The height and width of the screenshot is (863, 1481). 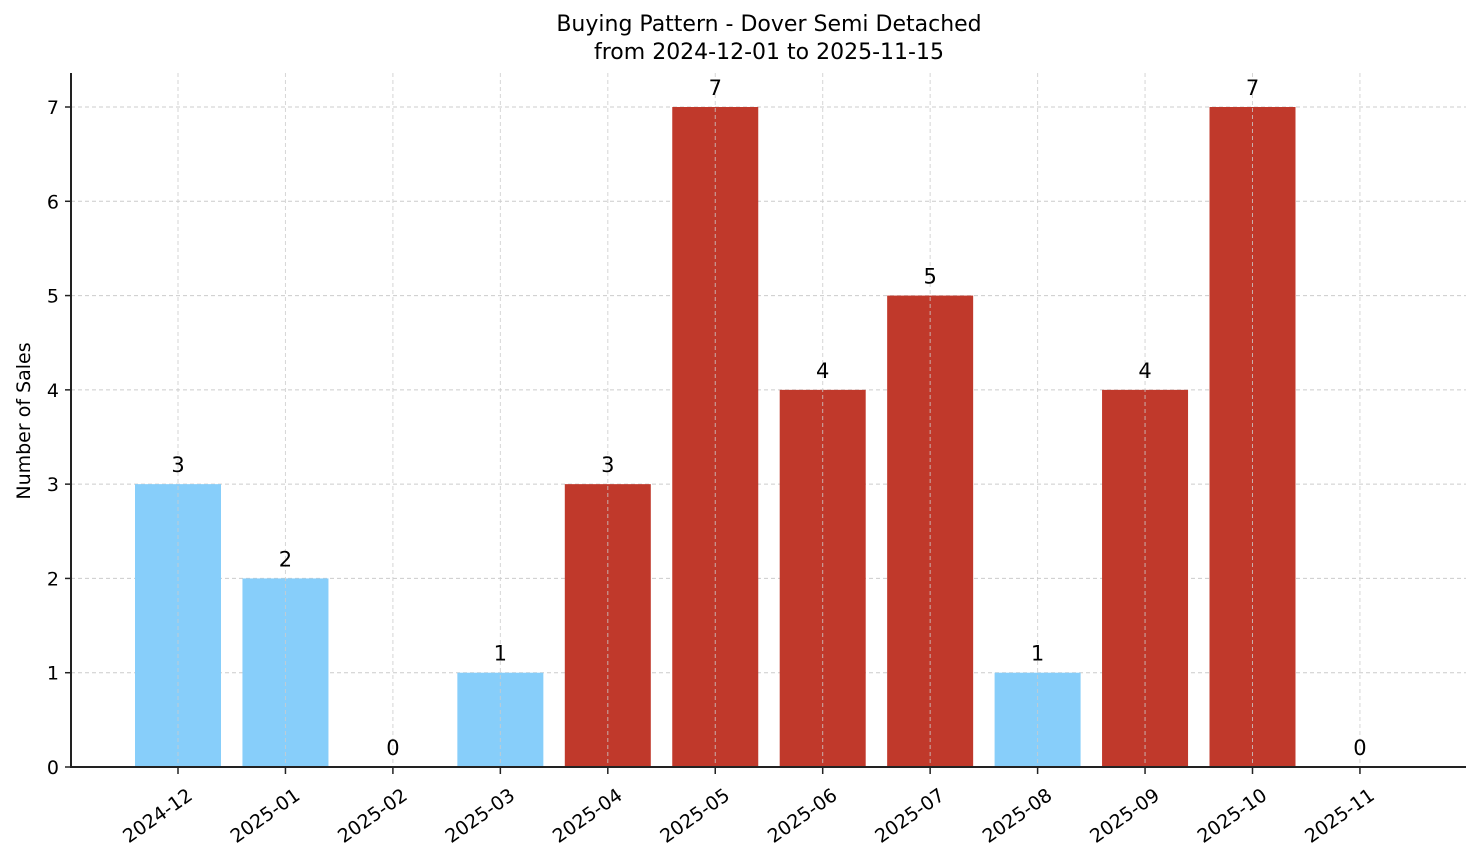 I want to click on x-tick-label: 2025-08, so click(x=1018, y=816).